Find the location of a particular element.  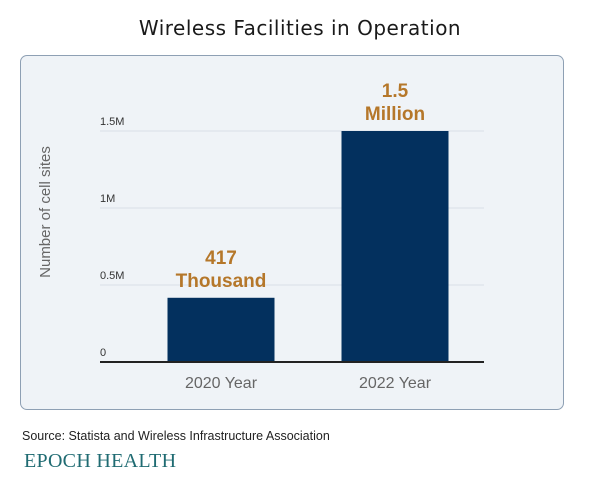

data-label: Thousand is located at coordinates (221, 281).